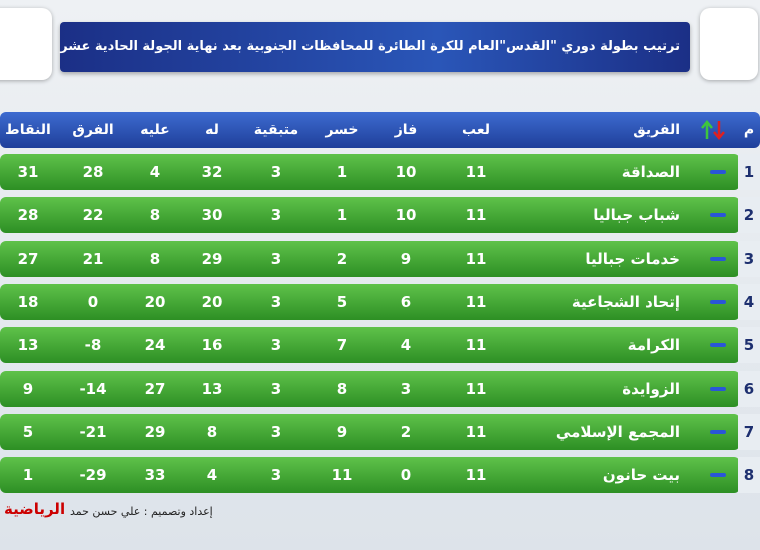  Describe the element at coordinates (26, 44) in the screenshot. I see `logo-left` at that location.